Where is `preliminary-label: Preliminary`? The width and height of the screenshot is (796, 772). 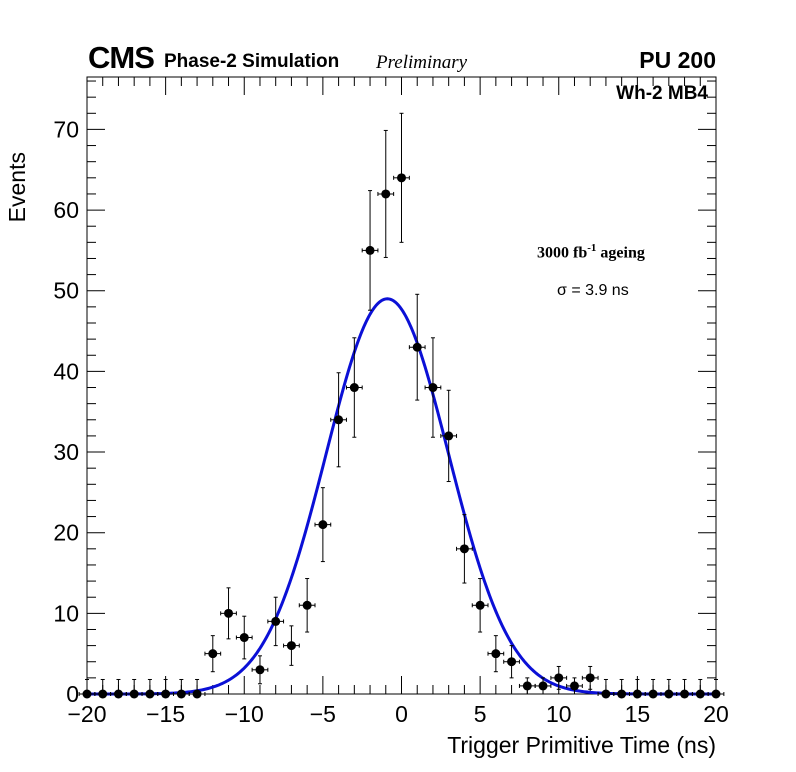 preliminary-label: Preliminary is located at coordinates (422, 62).